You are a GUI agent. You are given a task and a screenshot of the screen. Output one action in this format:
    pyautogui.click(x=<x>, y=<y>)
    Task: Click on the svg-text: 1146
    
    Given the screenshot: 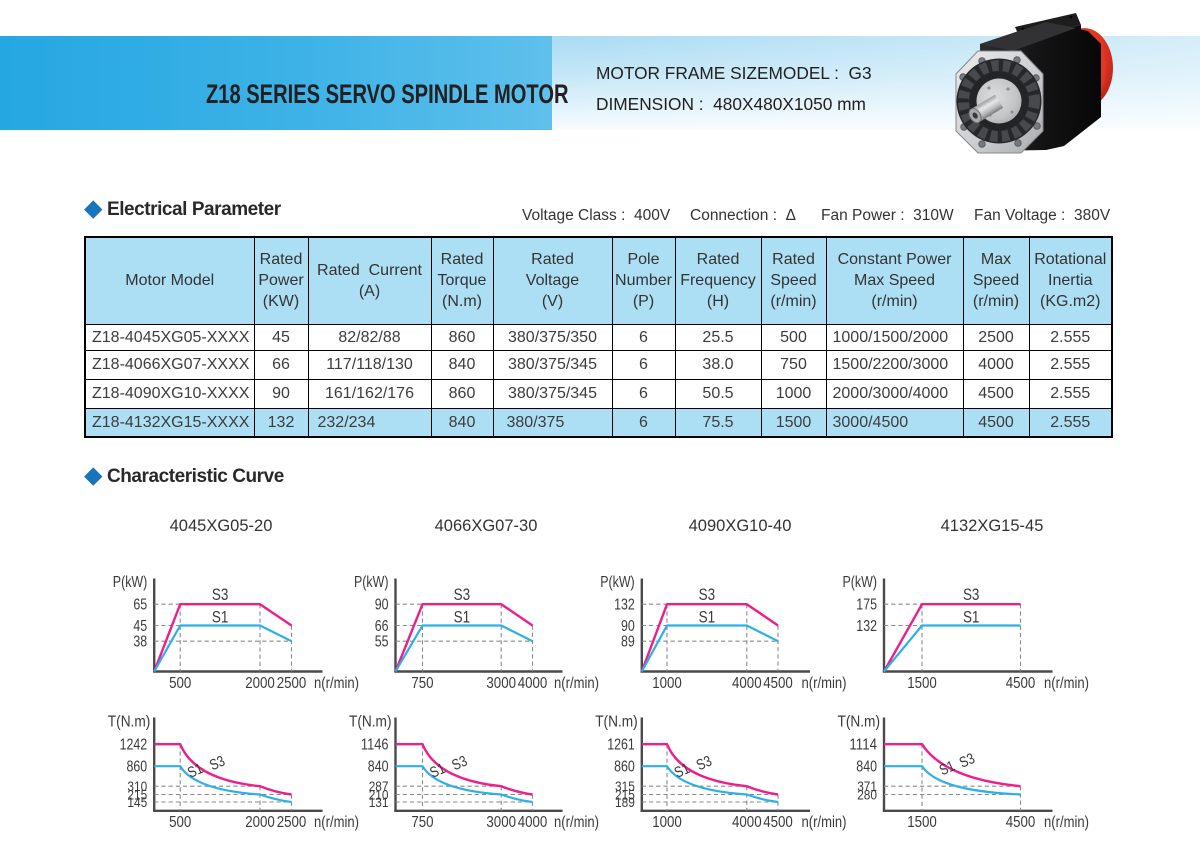 What is the action you would take?
    pyautogui.click(x=375, y=745)
    